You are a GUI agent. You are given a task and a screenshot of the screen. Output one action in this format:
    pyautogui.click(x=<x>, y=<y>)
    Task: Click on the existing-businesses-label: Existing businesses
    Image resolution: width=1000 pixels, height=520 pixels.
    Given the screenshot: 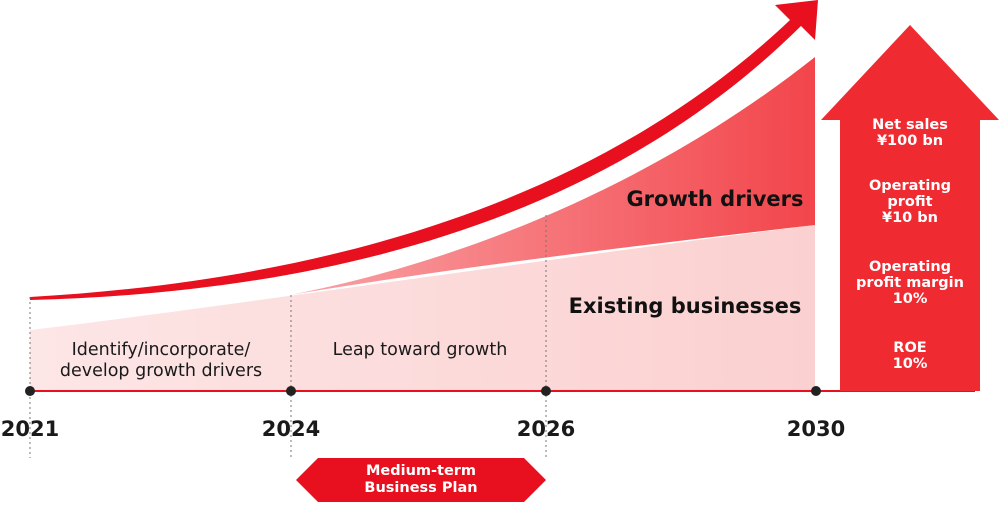 What is the action you would take?
    pyautogui.click(x=685, y=306)
    